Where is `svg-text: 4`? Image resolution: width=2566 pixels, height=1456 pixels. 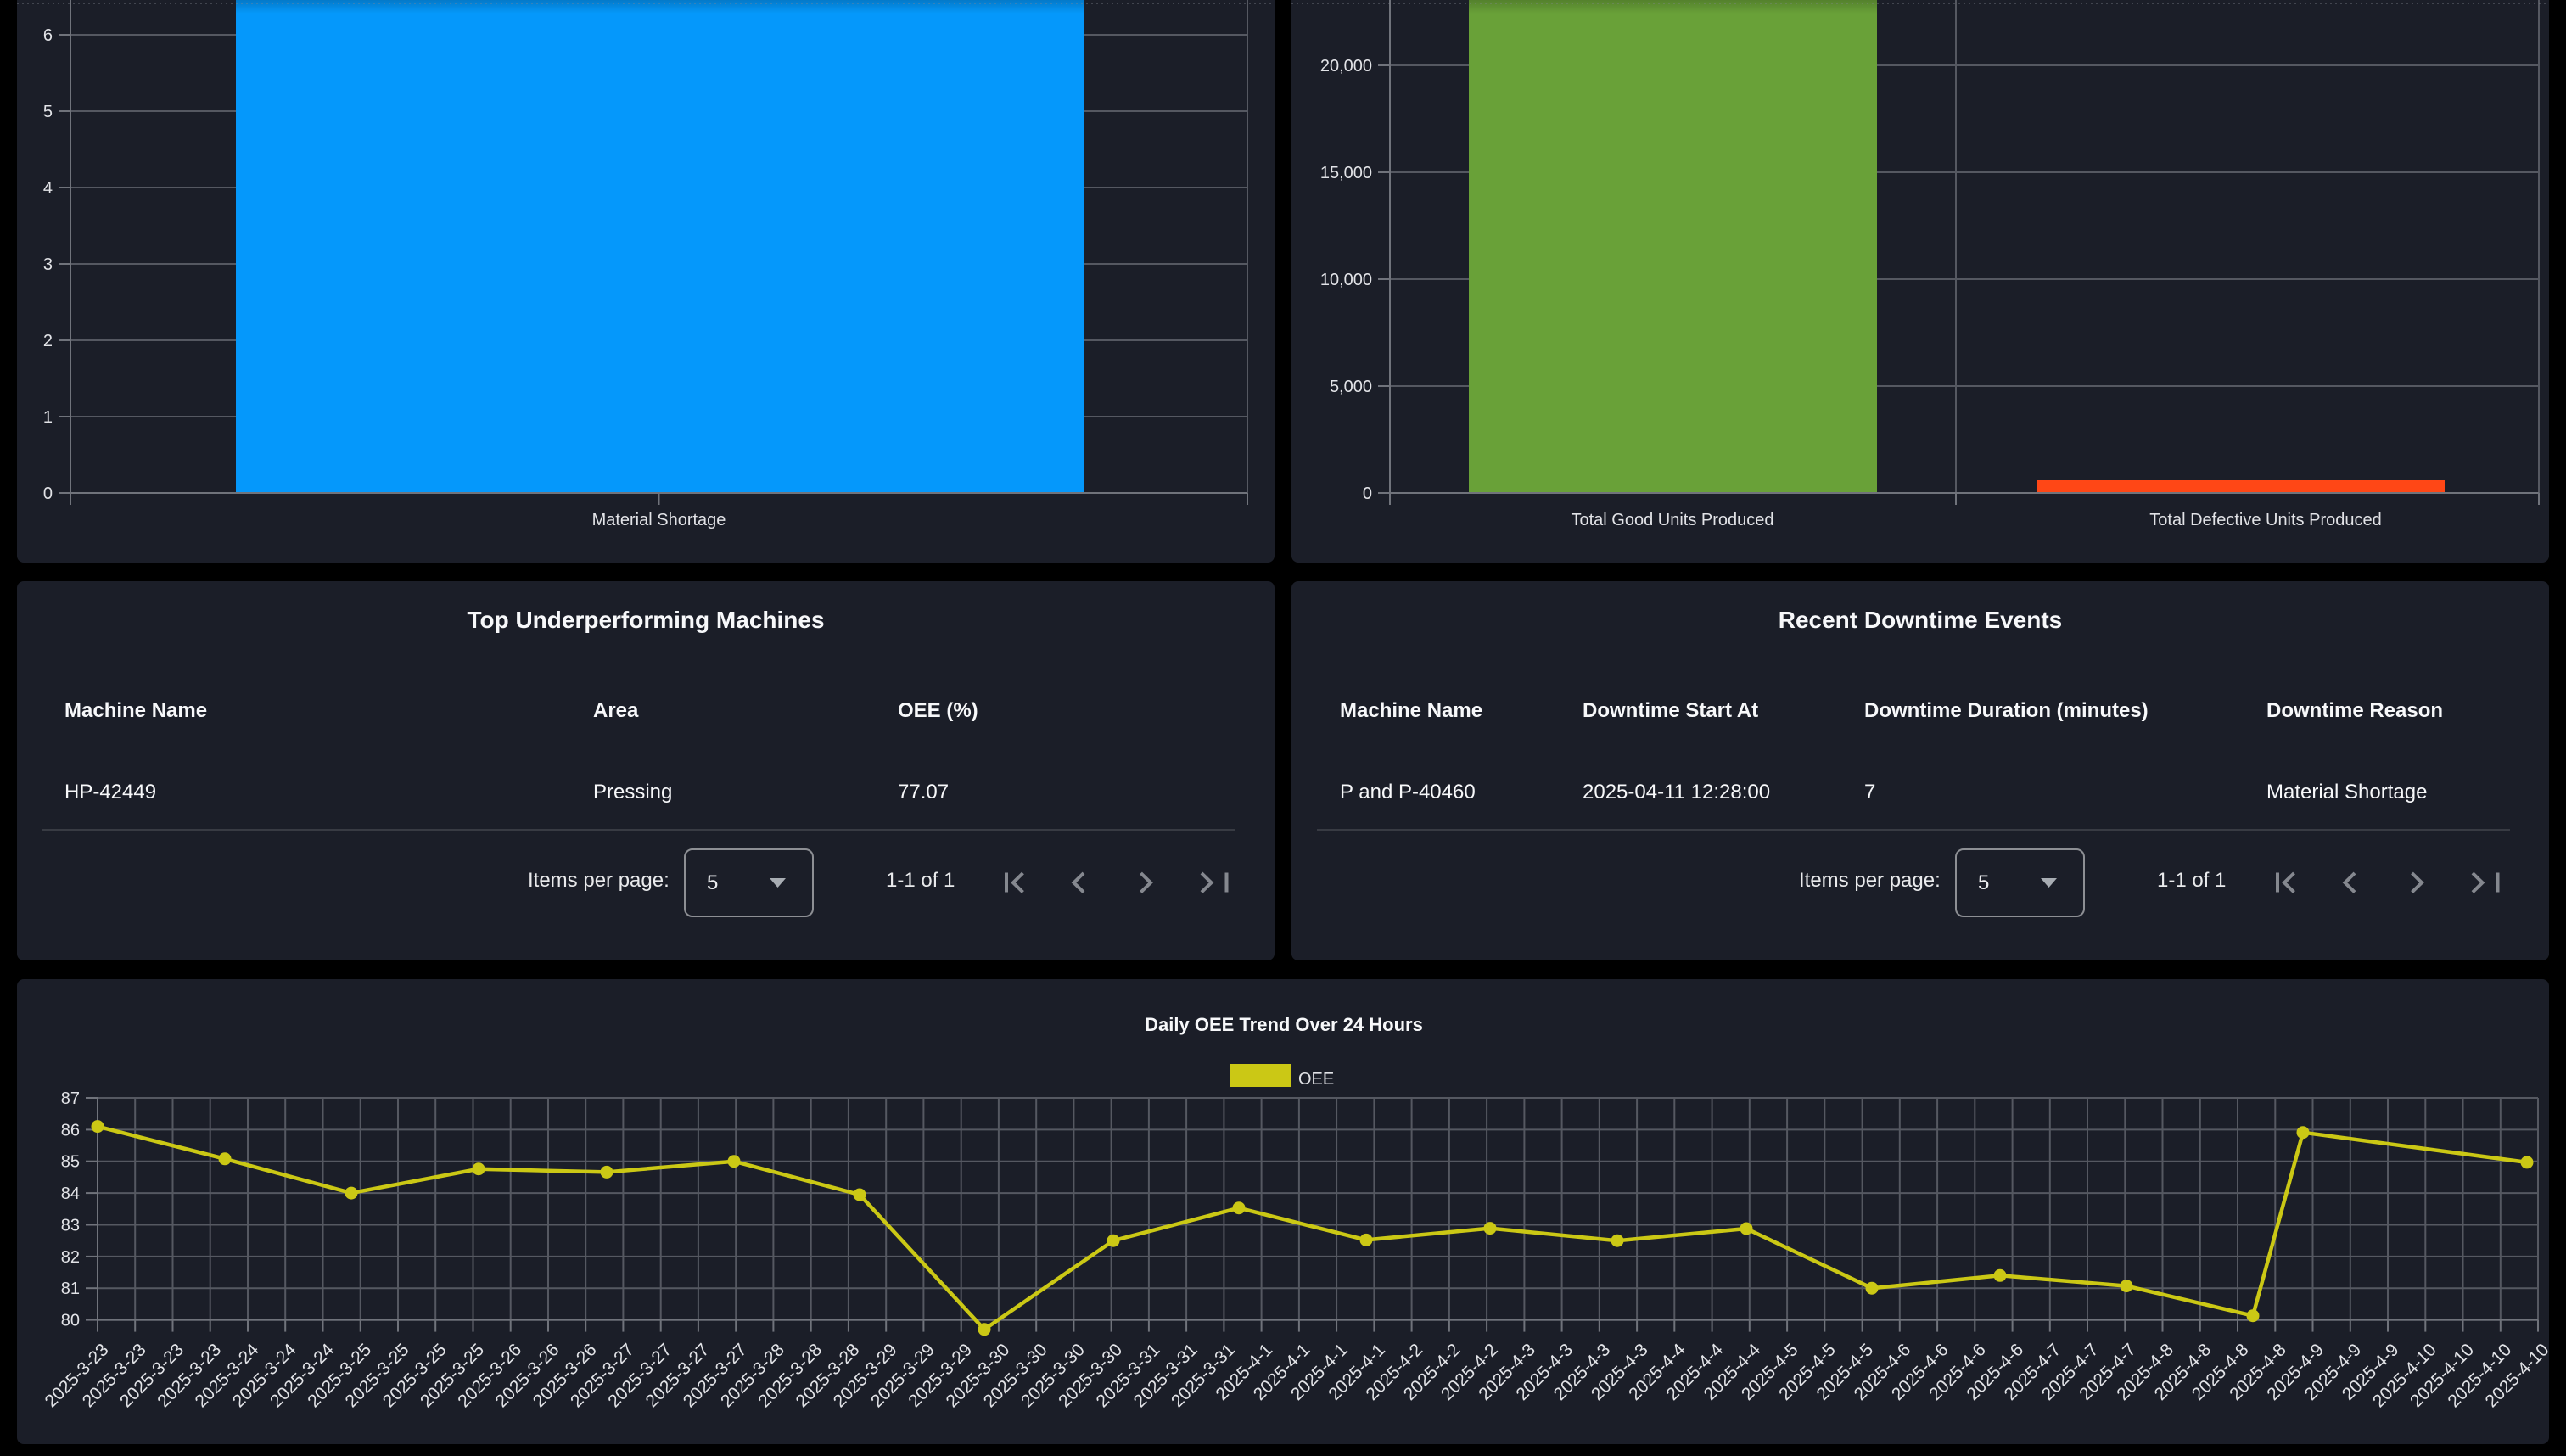 svg-text: 4 is located at coordinates (48, 188).